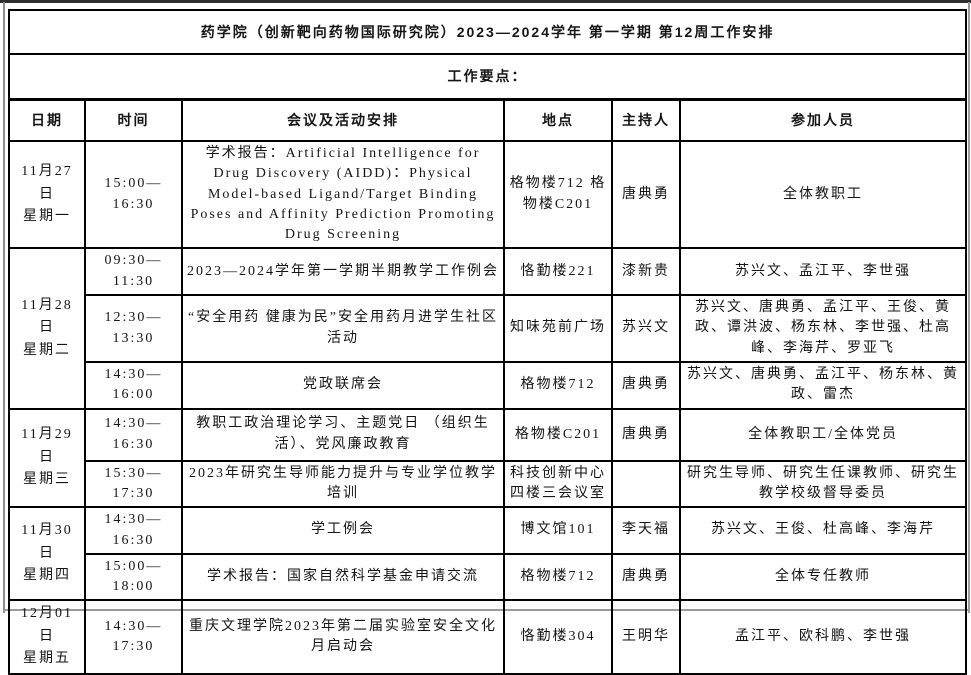 The image size is (971, 675). What do you see at coordinates (485, 1) in the screenshot?
I see `page-top-edge` at bounding box center [485, 1].